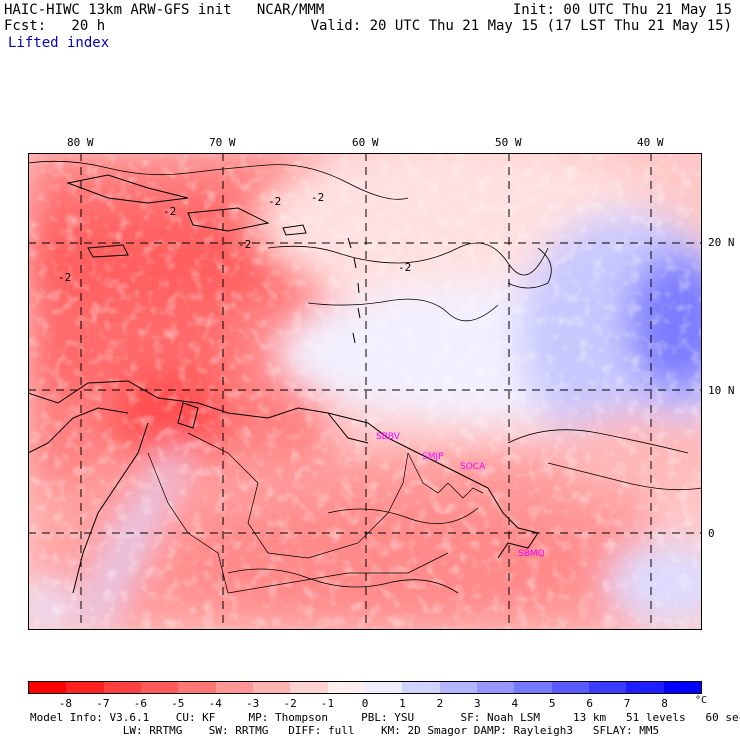 This screenshot has width=740, height=740. Describe the element at coordinates (664, 703) in the screenshot. I see `colorbar-tick-label: 8` at that location.